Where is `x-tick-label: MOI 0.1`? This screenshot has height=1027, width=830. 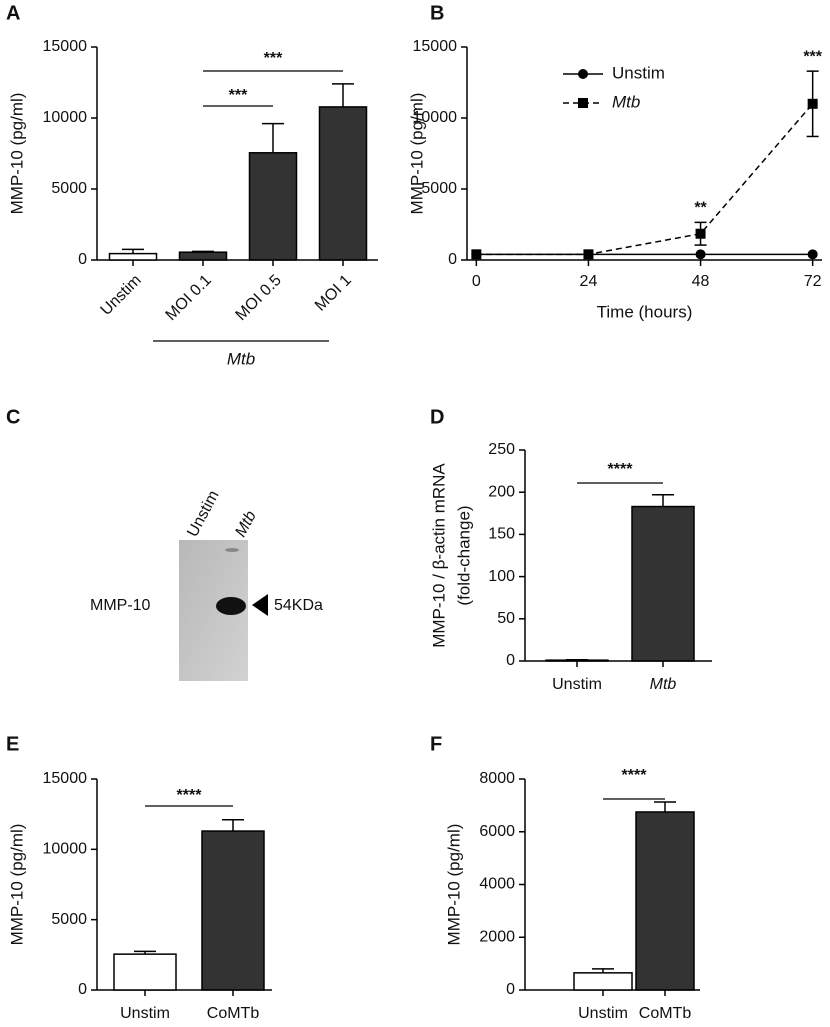
x-tick-label: MOI 0.1 is located at coordinates (189, 298).